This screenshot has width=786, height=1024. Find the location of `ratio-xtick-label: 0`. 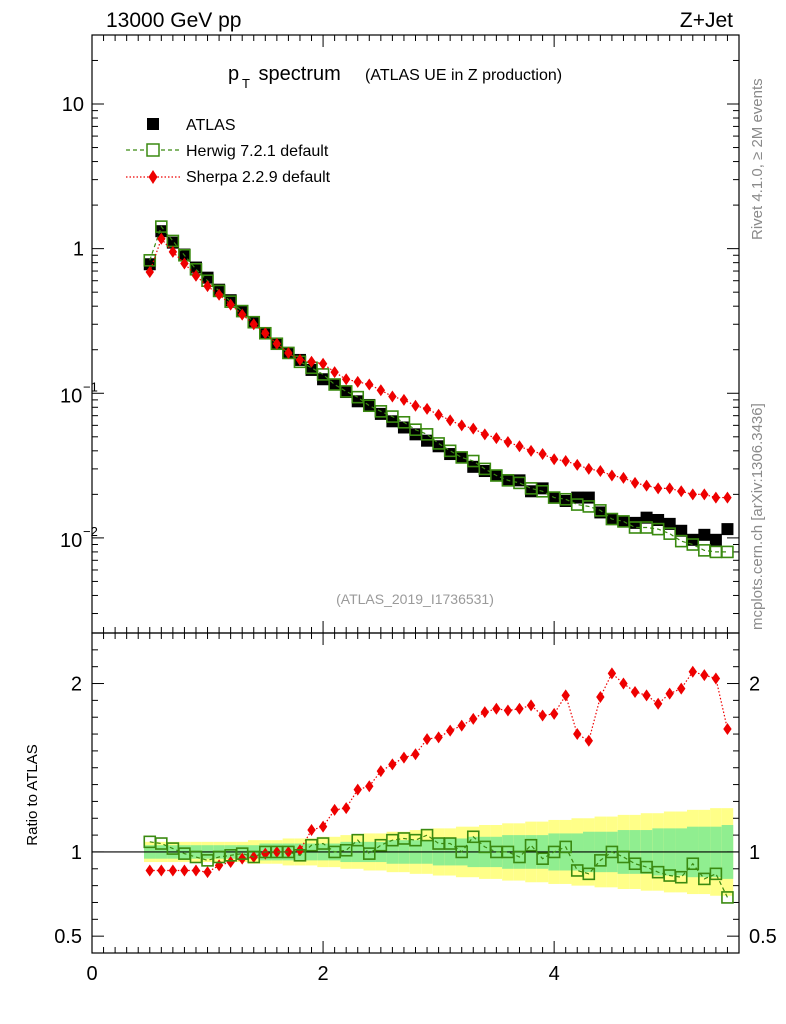

ratio-xtick-label: 0 is located at coordinates (91, 974).